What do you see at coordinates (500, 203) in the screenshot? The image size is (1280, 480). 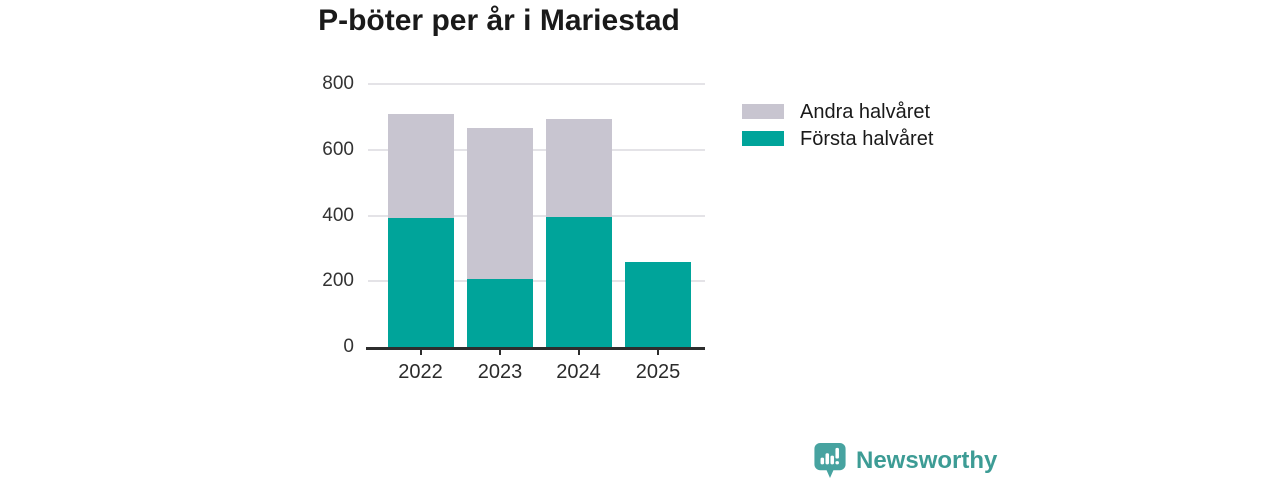 I see `bar-segment-2023-andra-halv-ret` at bounding box center [500, 203].